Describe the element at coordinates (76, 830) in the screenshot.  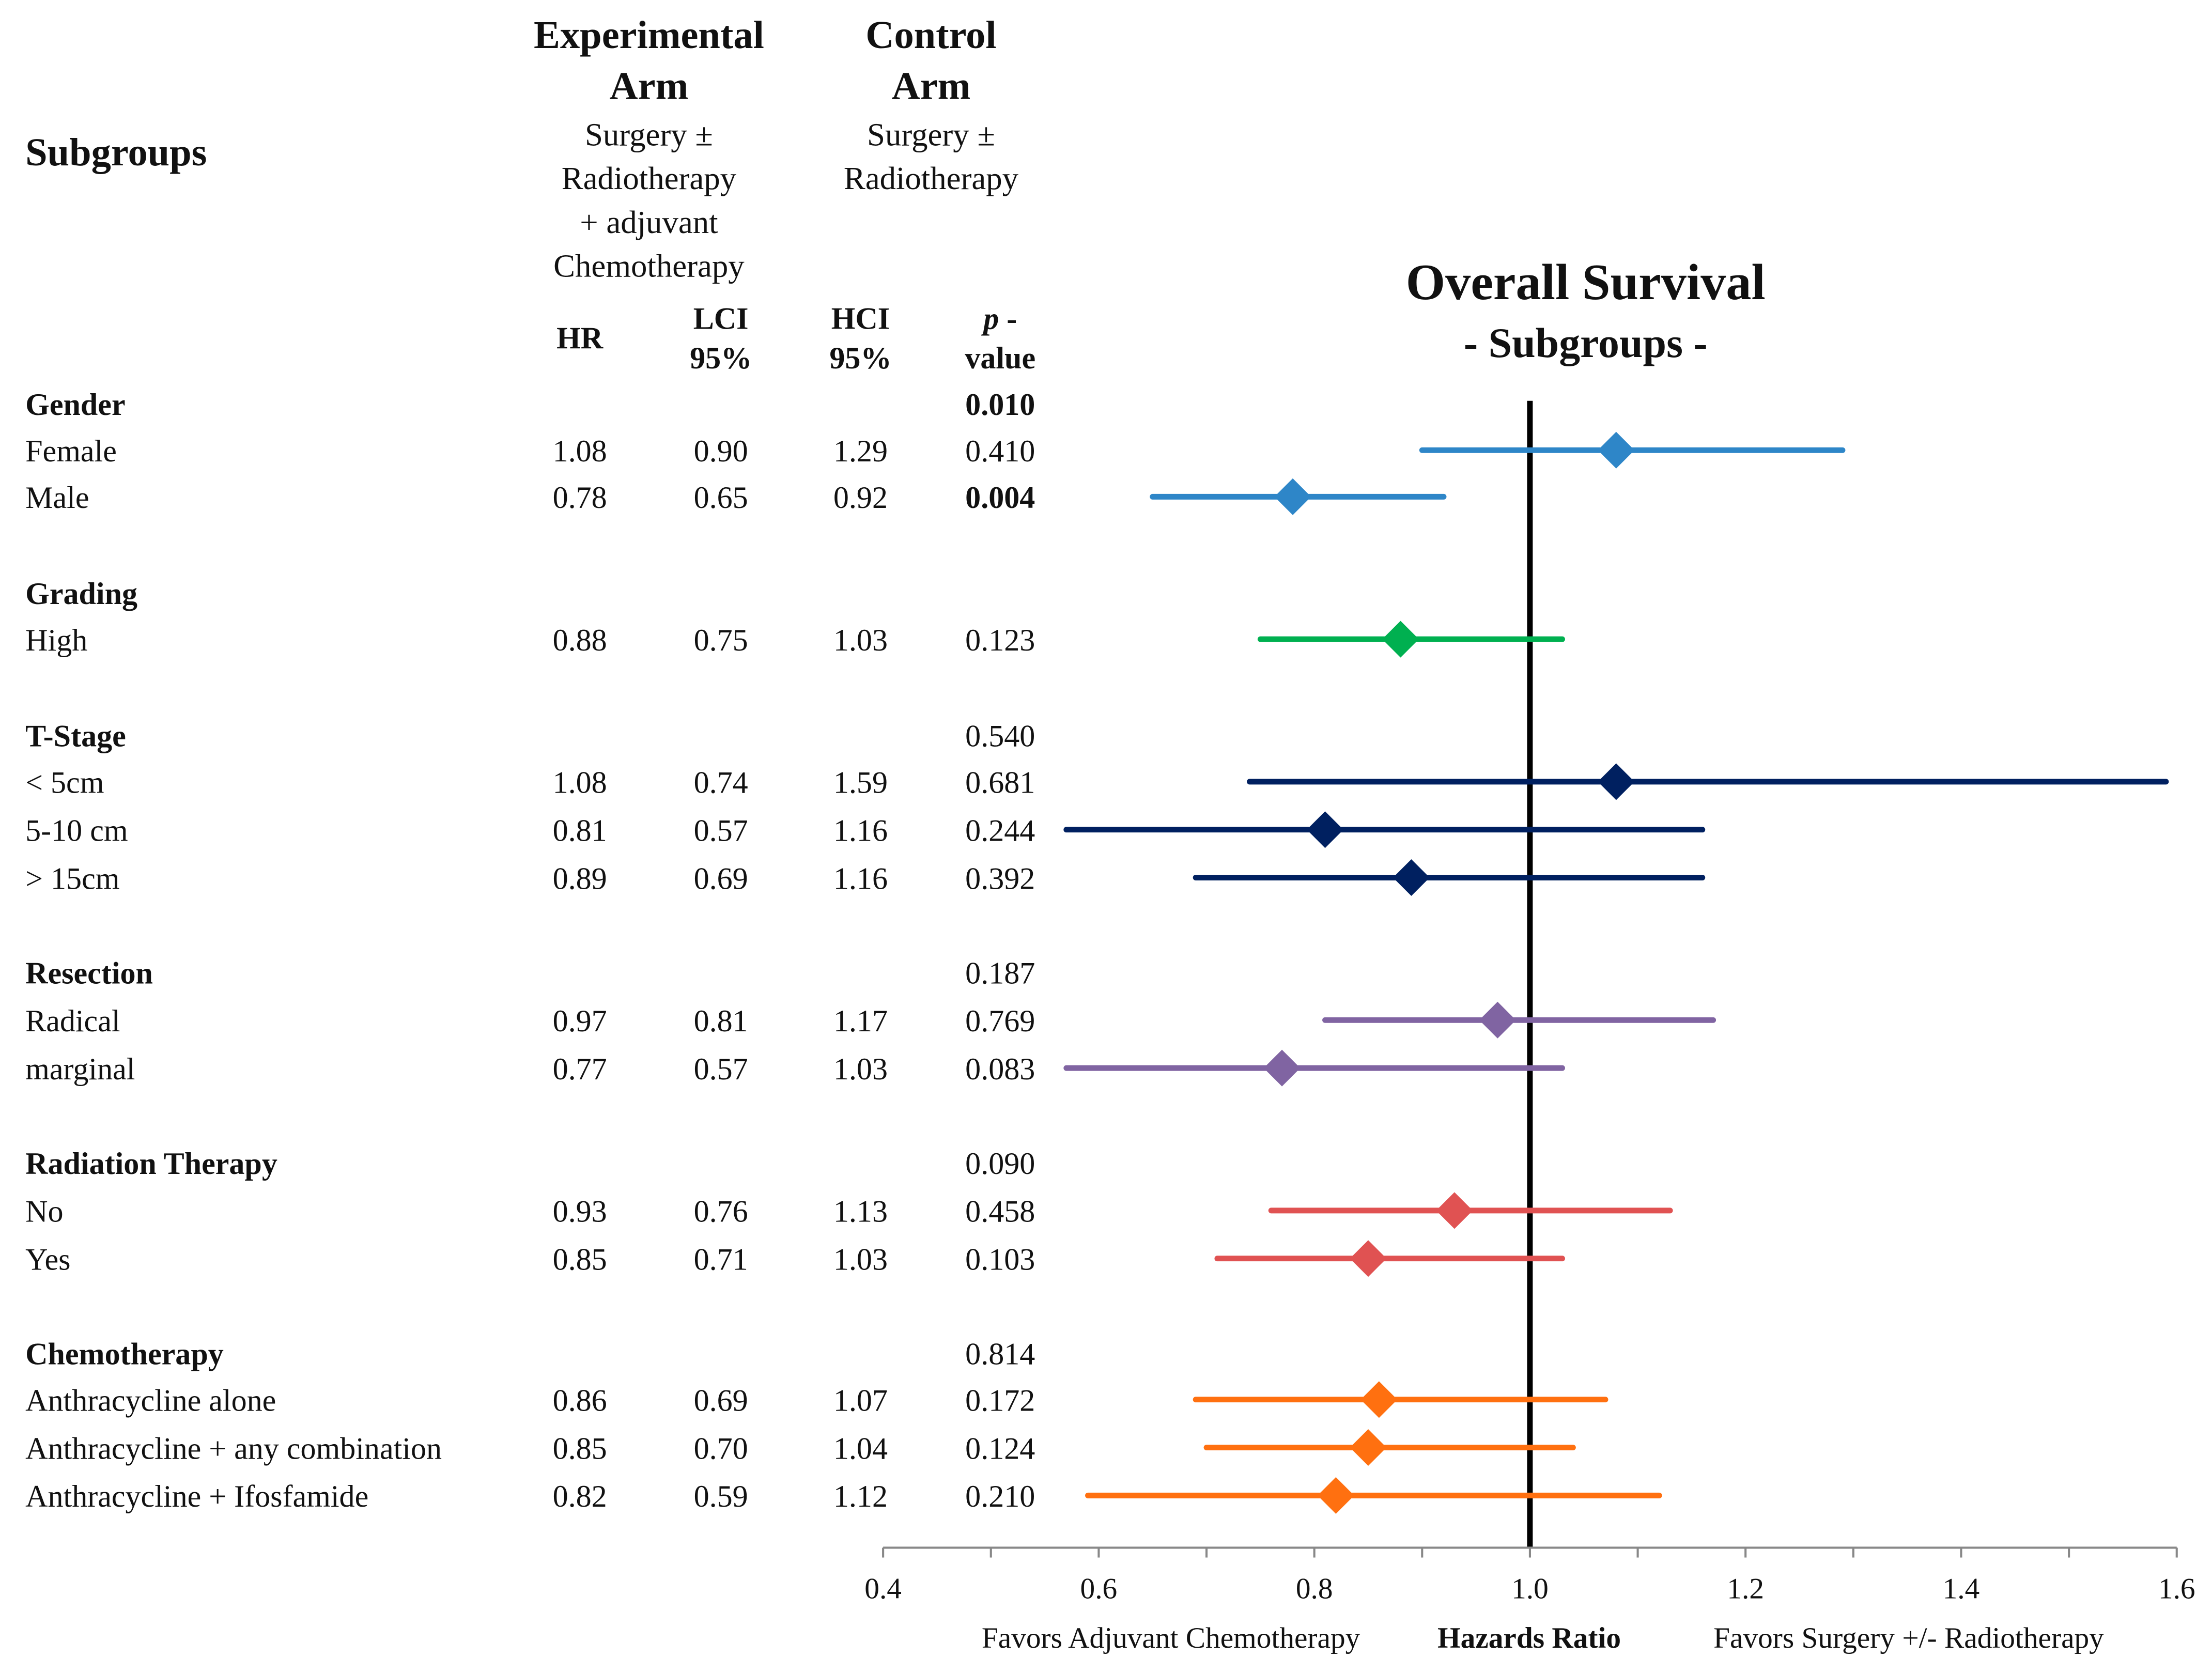
I see `row-label: 5-10 cm` at that location.